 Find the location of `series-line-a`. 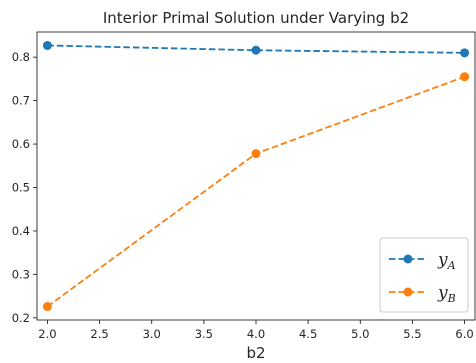

series-line-a is located at coordinates (256, 49).